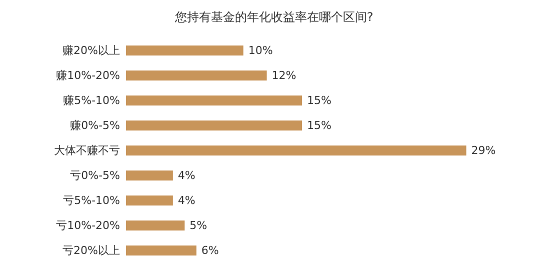 The image size is (548, 275). Describe the element at coordinates (210, 250) in the screenshot. I see `data-label: 6%` at that location.